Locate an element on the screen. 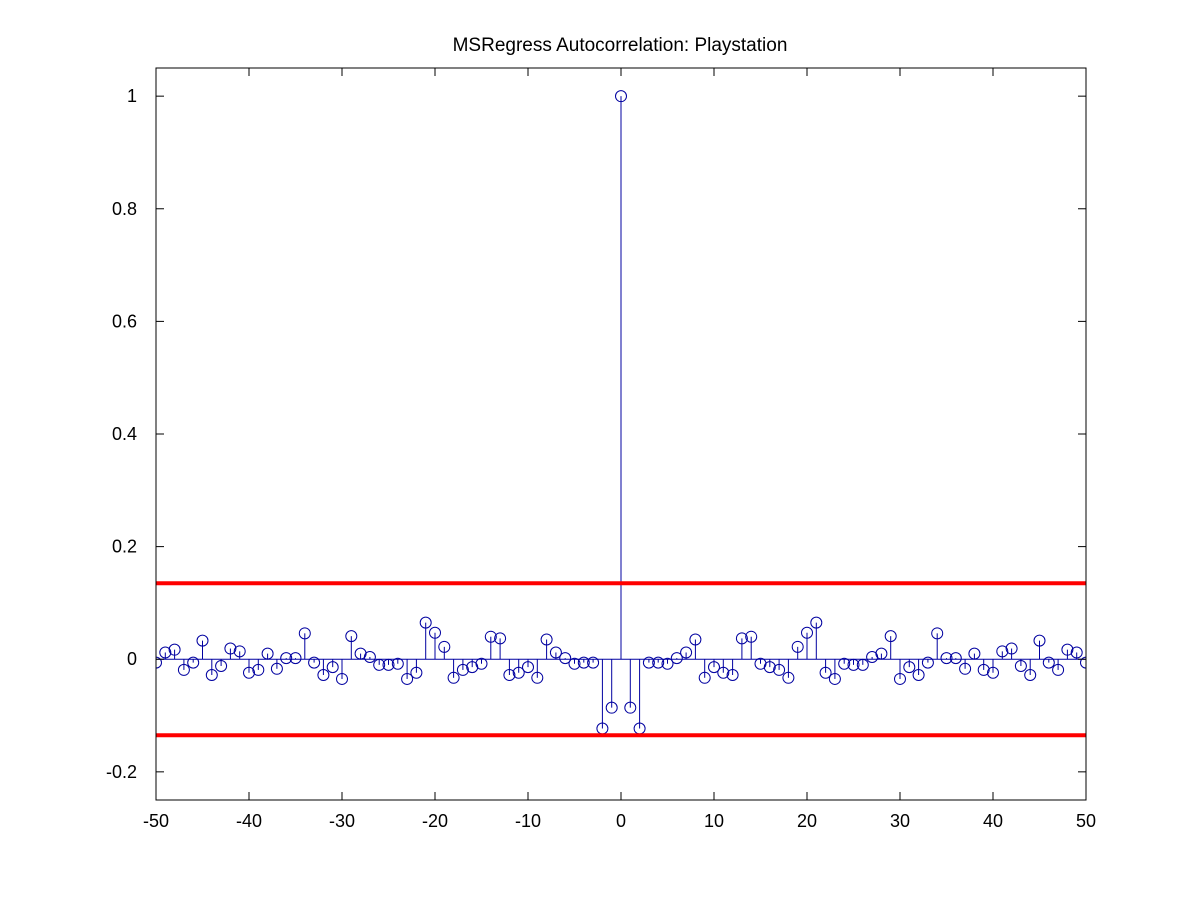  y-tick-label: 0.2 is located at coordinates (124, 547).